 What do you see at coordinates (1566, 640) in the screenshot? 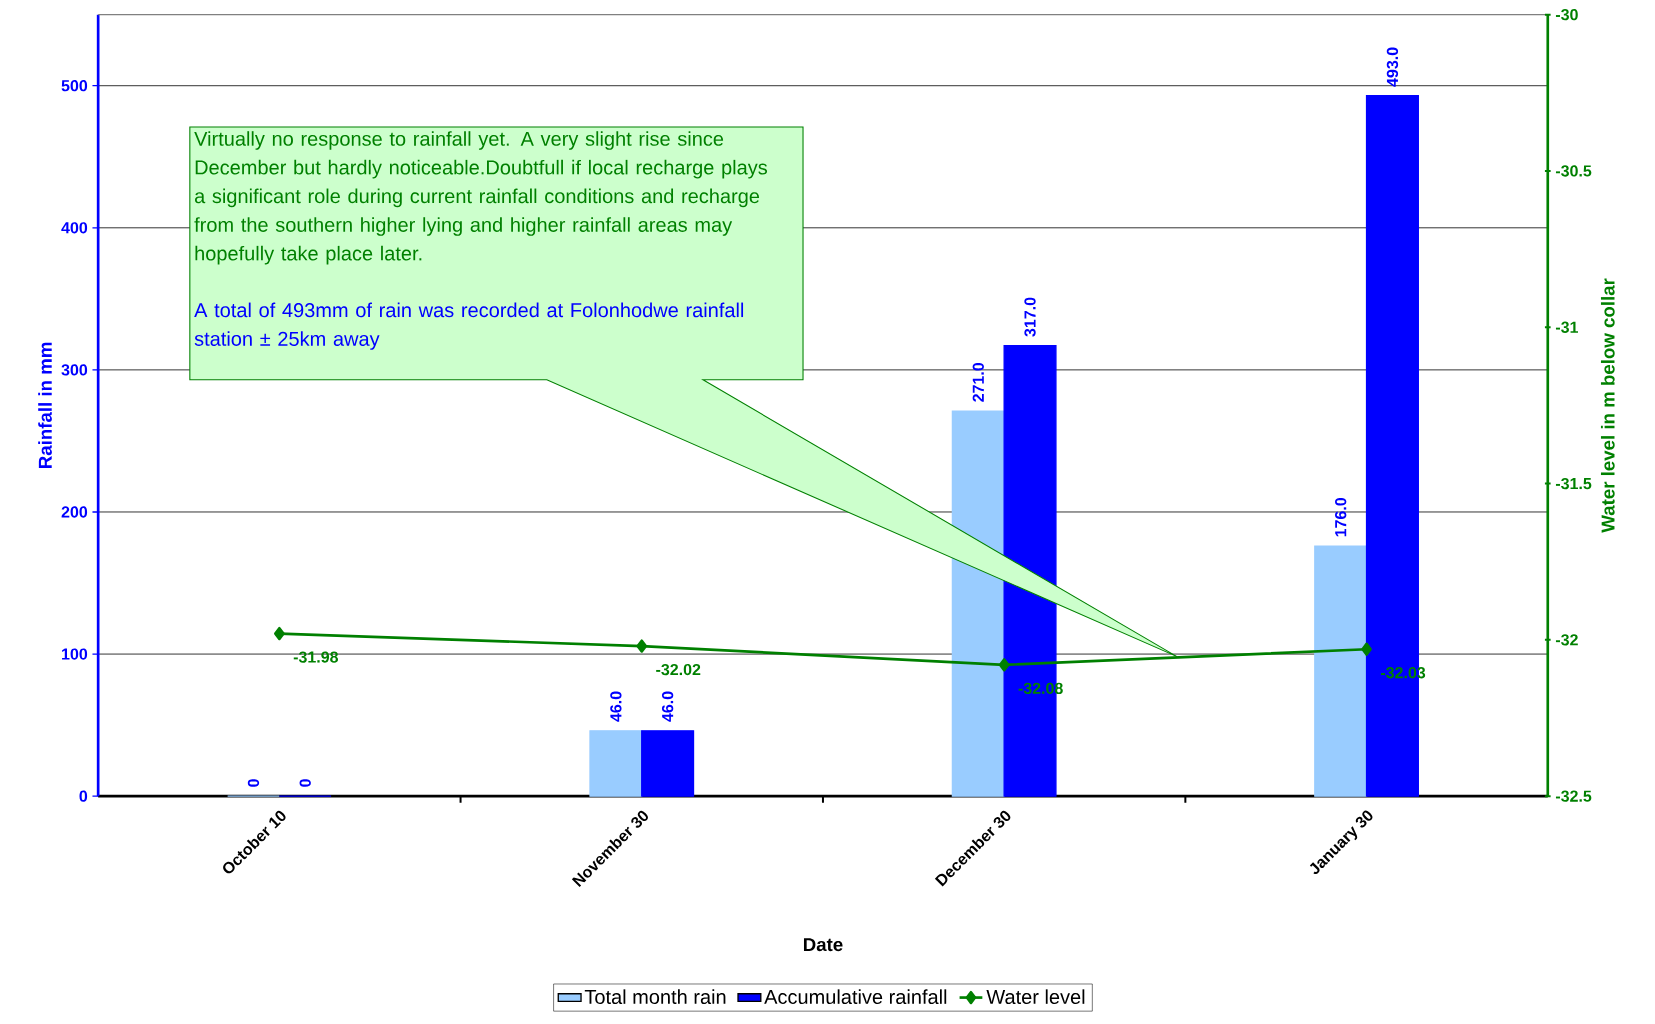
I see `y2-tick-label: -32` at bounding box center [1566, 640].